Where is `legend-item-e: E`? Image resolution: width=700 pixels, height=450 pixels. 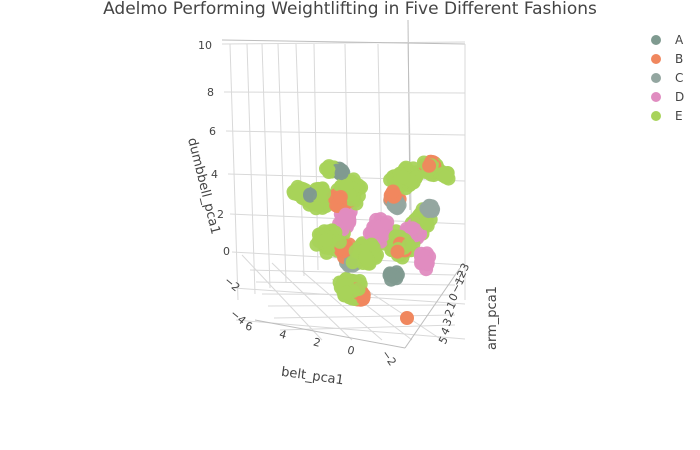
legend-item-e: E is located at coordinates (667, 116).